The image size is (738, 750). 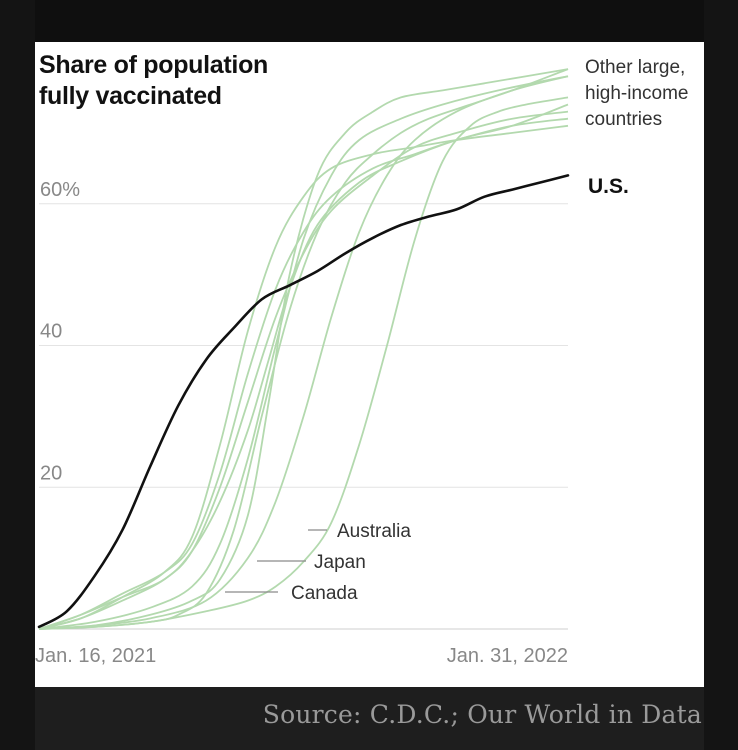 What do you see at coordinates (721, 375) in the screenshot?
I see `right-margin` at bounding box center [721, 375].